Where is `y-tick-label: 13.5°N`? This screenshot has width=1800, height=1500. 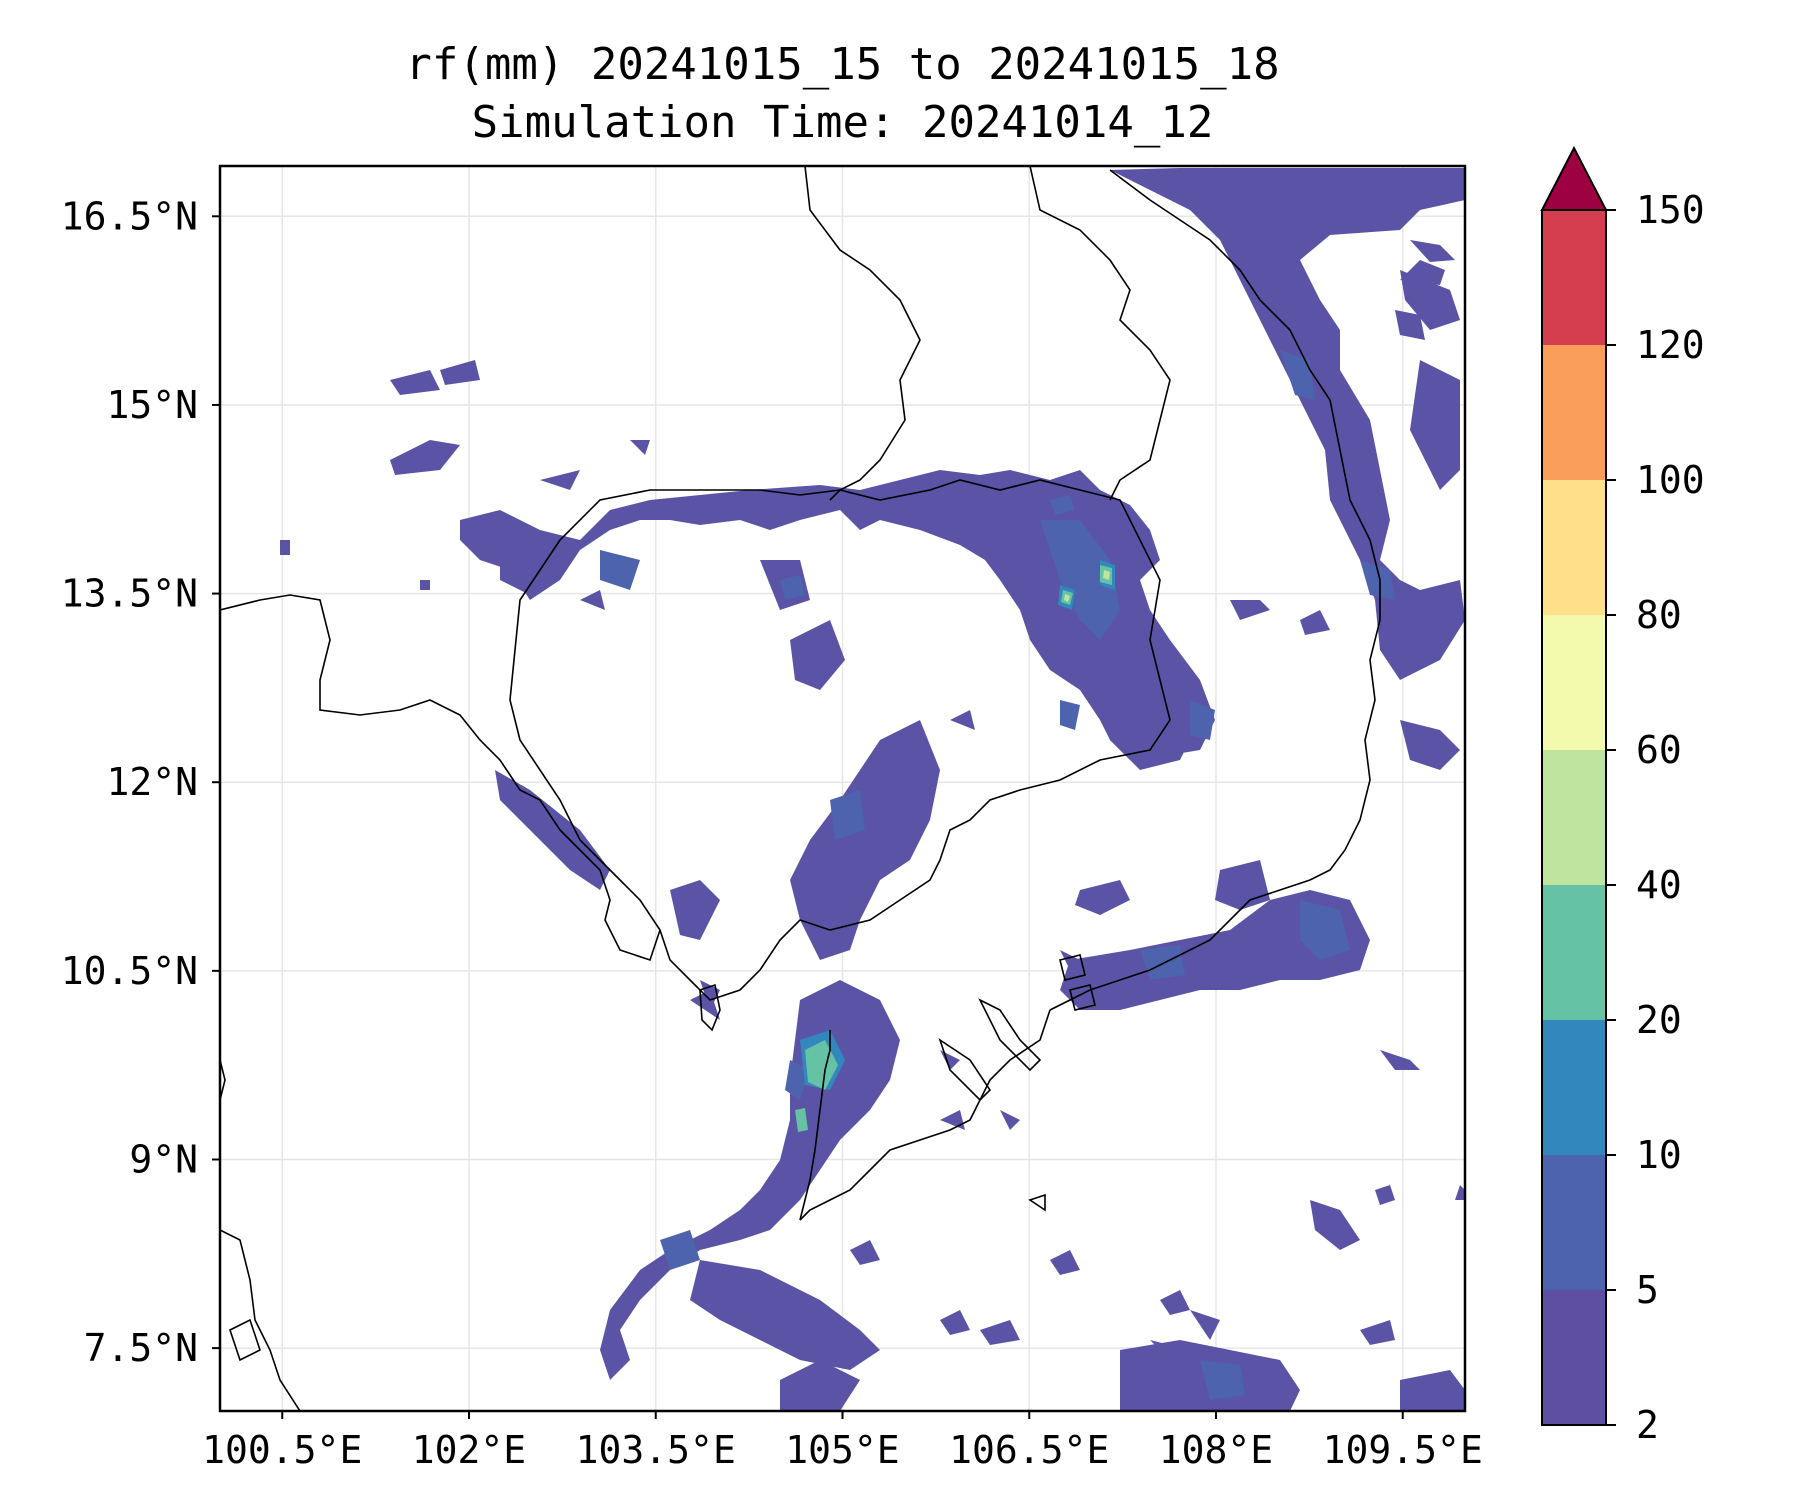 y-tick-label: 13.5°N is located at coordinates (129, 594).